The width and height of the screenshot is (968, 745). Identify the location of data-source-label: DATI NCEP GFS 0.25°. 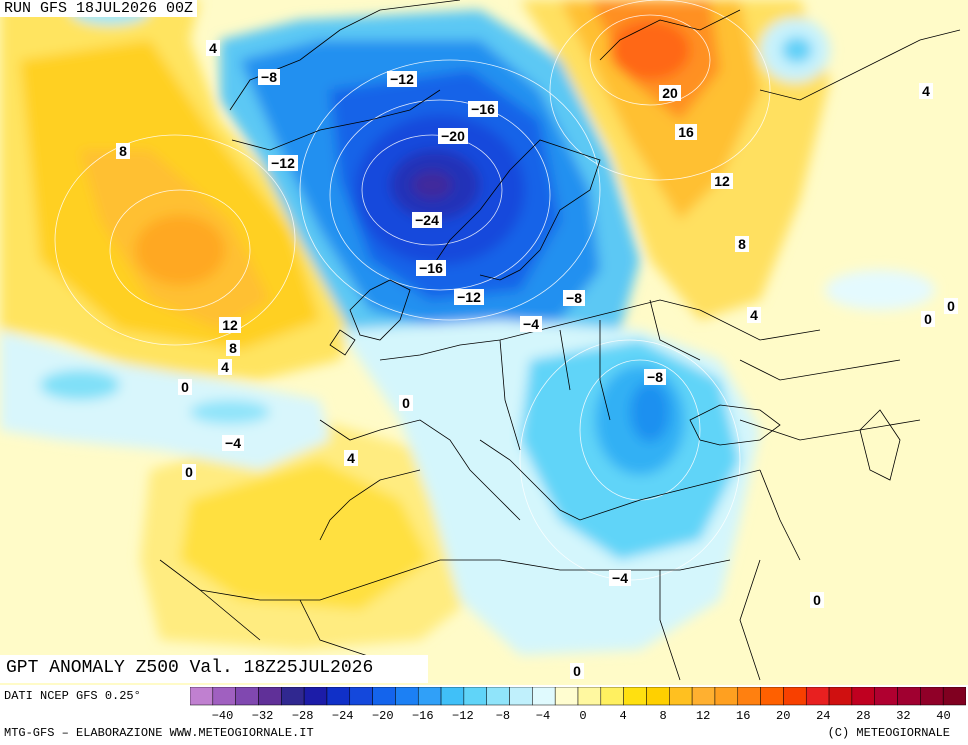
(72, 696).